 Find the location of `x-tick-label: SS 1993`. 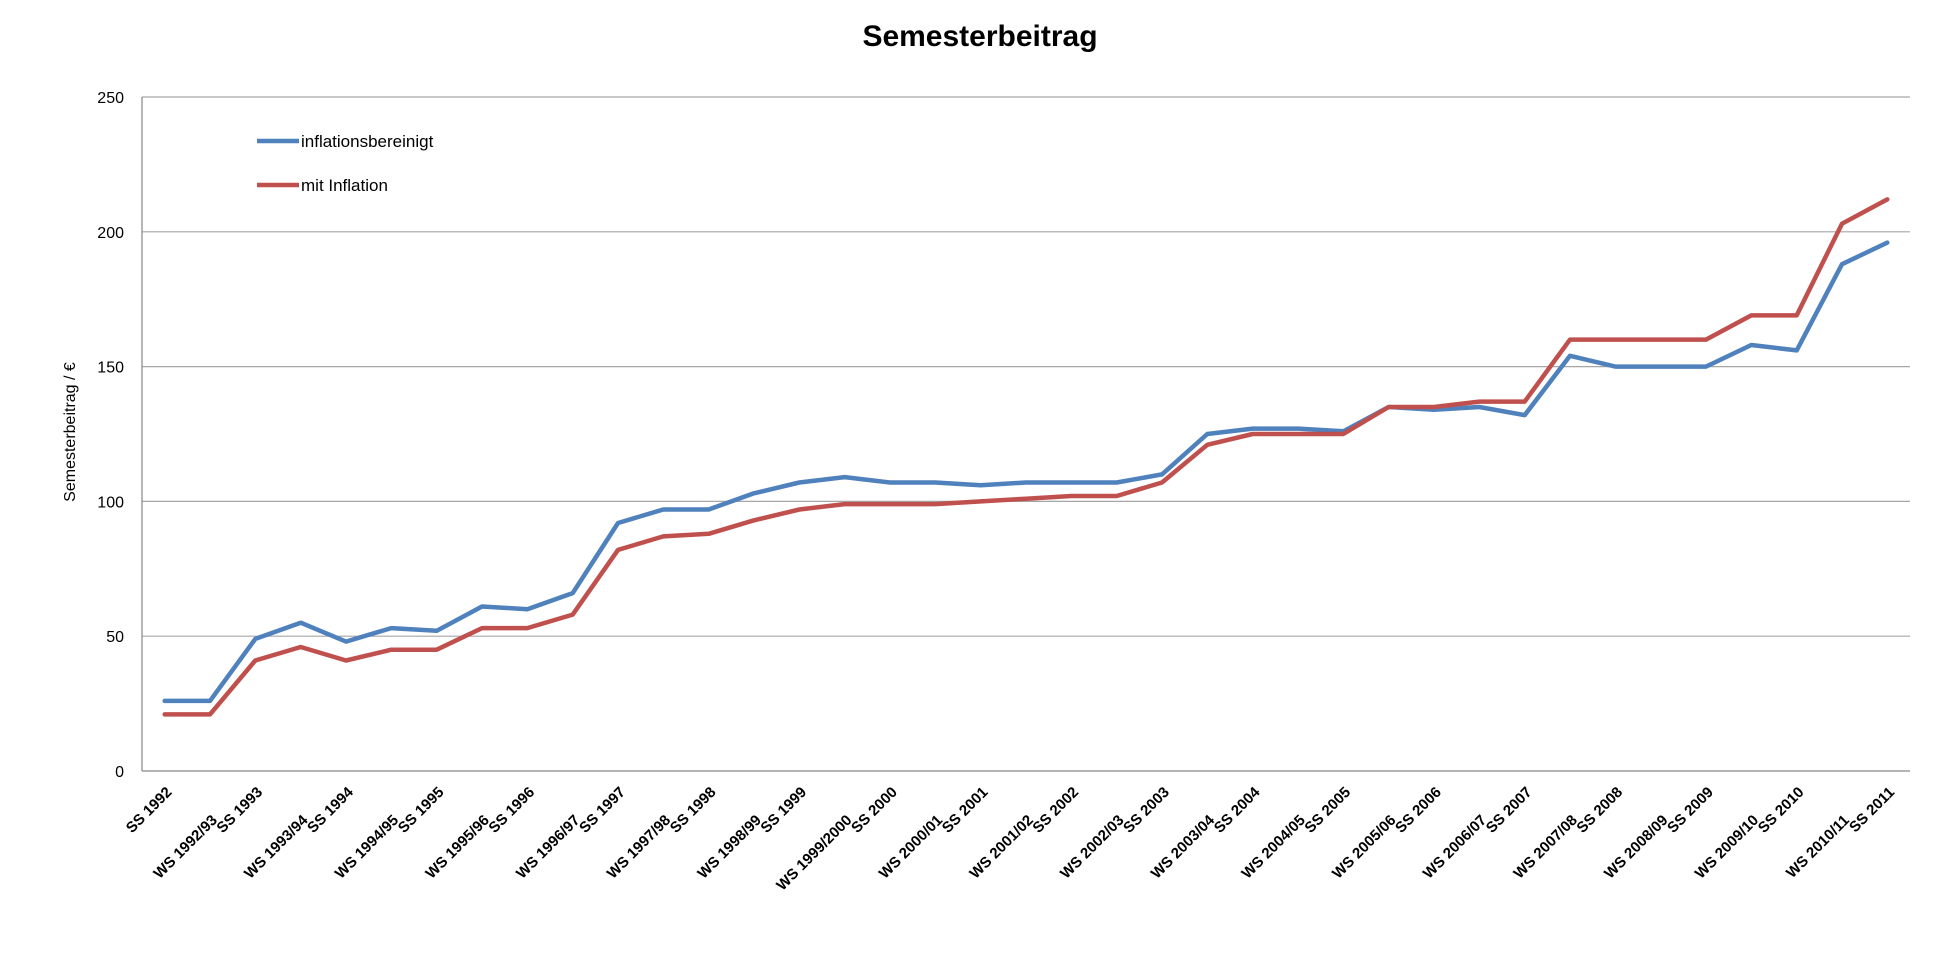

x-tick-label: SS 1993 is located at coordinates (239, 810).